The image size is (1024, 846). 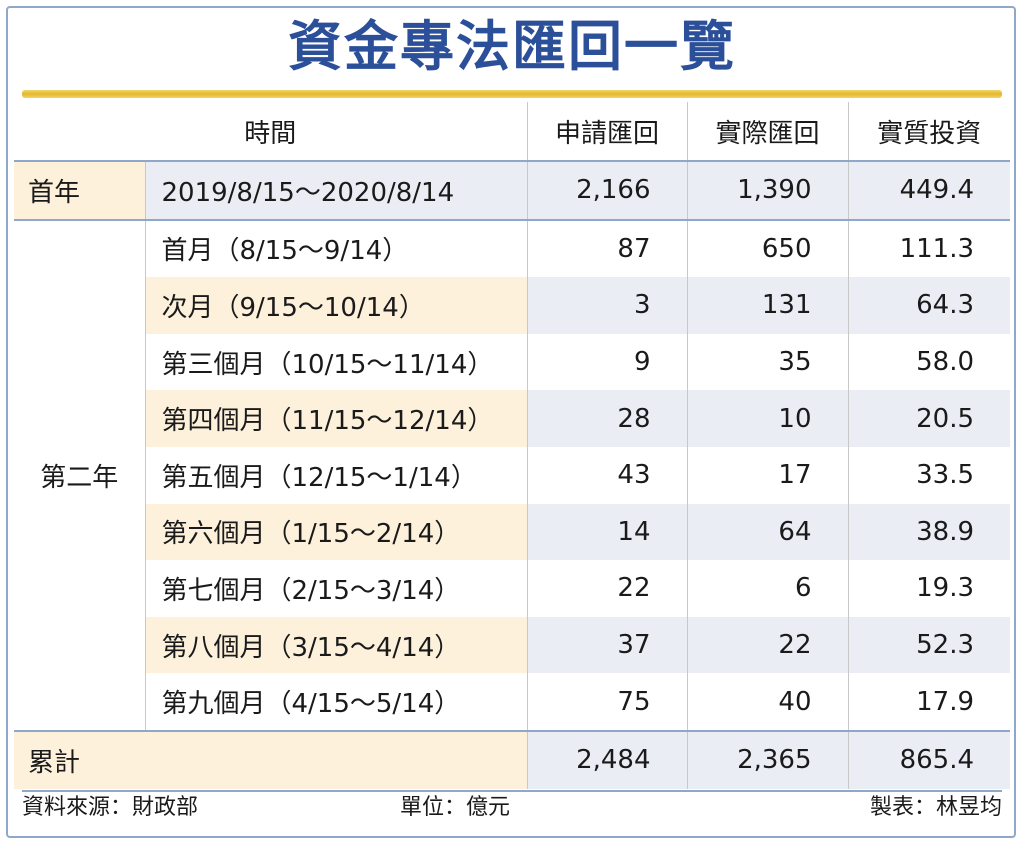 I want to click on unit-note: 單位：億元, so click(x=455, y=807).